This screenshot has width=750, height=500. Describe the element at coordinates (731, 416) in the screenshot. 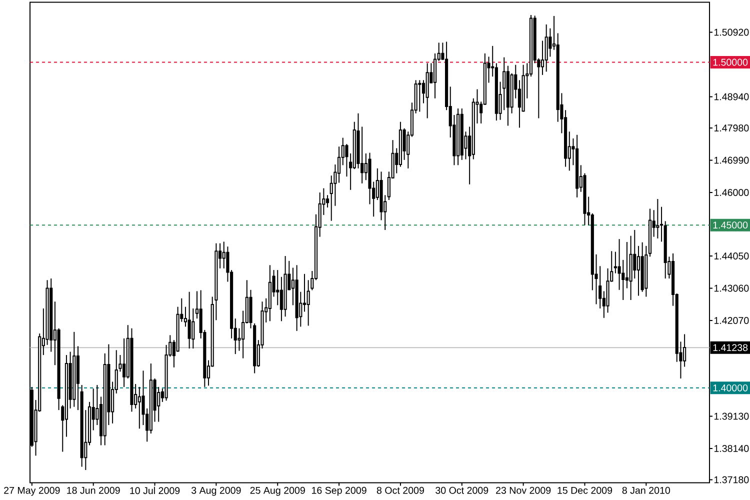

I see `y-tick-label: 1.39130` at that location.